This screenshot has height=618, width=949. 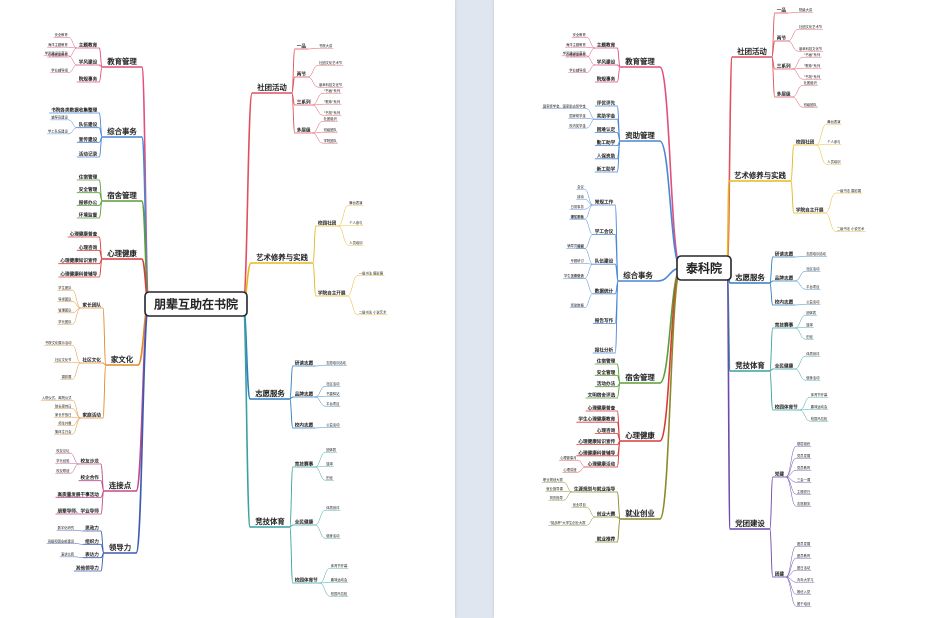 I want to click on sub-topic-label: 心理健康普查, so click(x=602, y=408).